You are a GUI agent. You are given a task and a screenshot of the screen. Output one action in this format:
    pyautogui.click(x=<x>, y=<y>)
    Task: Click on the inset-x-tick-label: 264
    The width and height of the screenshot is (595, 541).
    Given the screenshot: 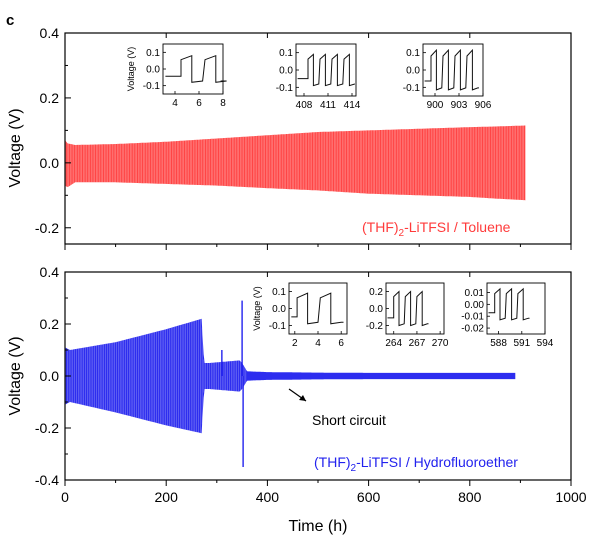 What is the action you would take?
    pyautogui.click(x=393, y=343)
    